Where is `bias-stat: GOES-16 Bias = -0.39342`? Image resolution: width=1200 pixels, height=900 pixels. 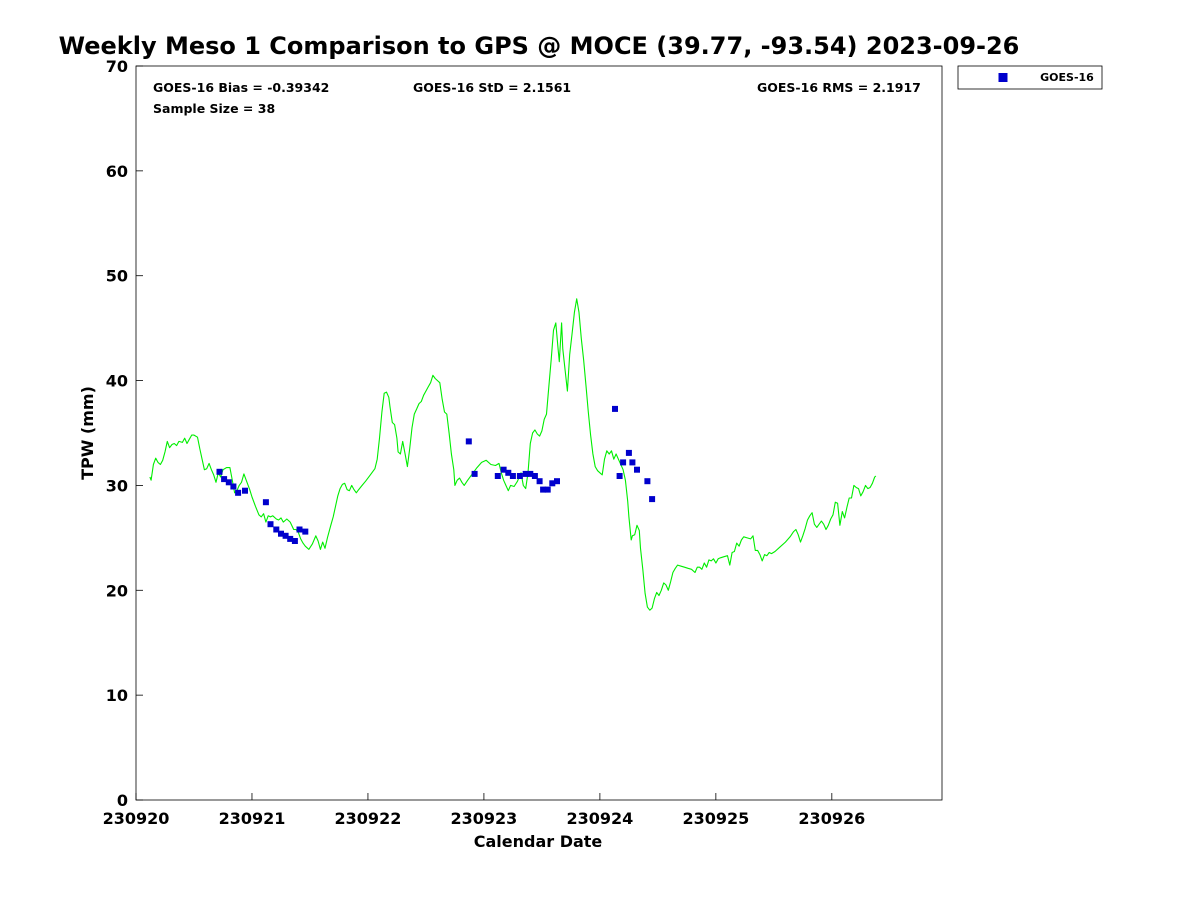 bias-stat: GOES-16 Bias = -0.39342 is located at coordinates (241, 87).